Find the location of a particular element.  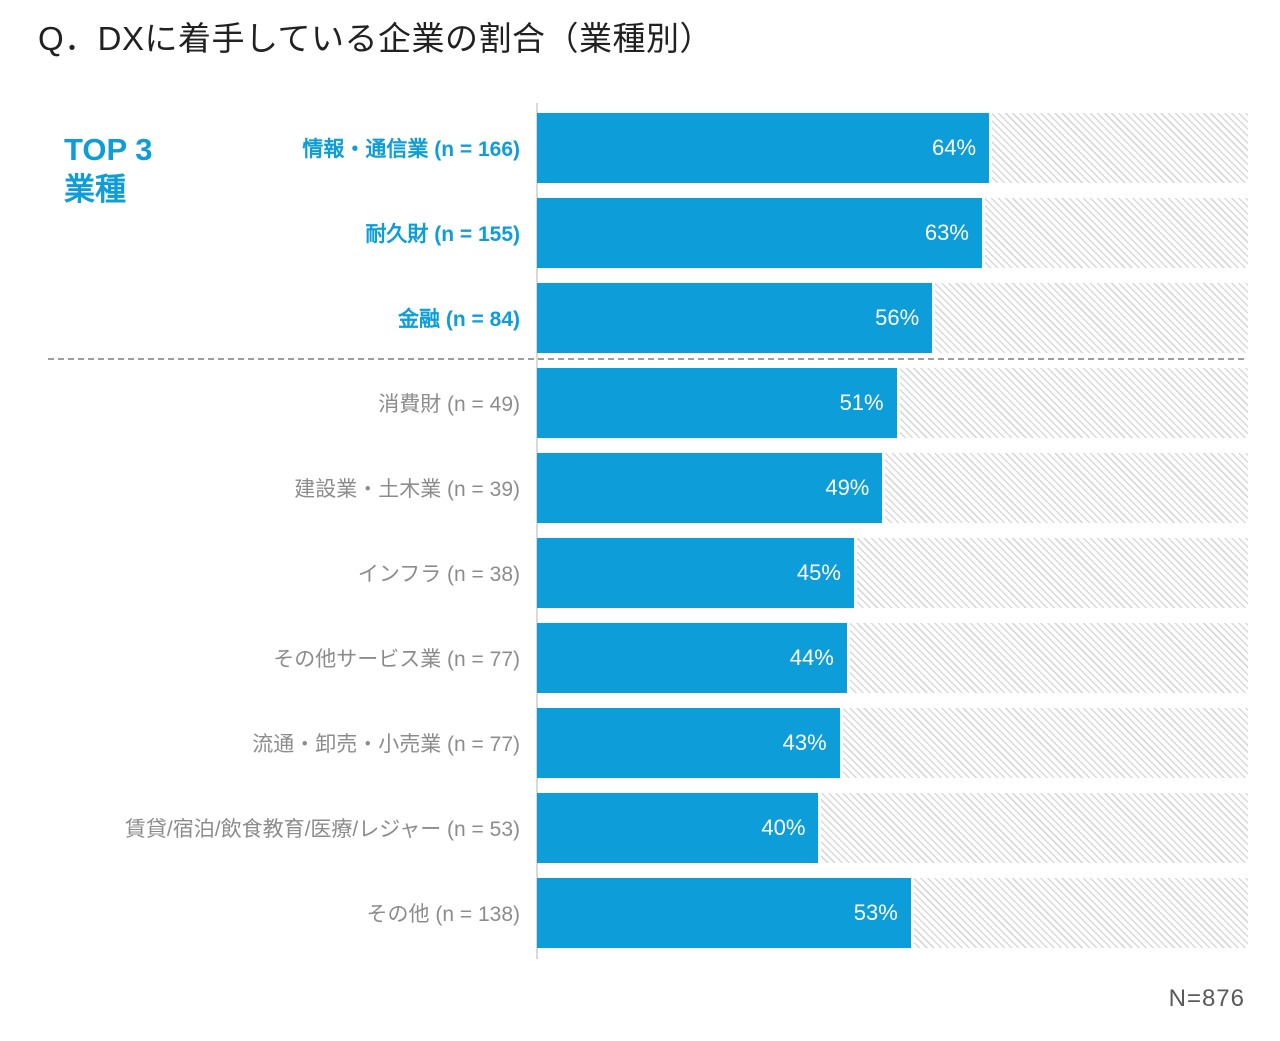

bar-row-other-services: その他サービス業 (n = 77) 44% is located at coordinates (640, 658).